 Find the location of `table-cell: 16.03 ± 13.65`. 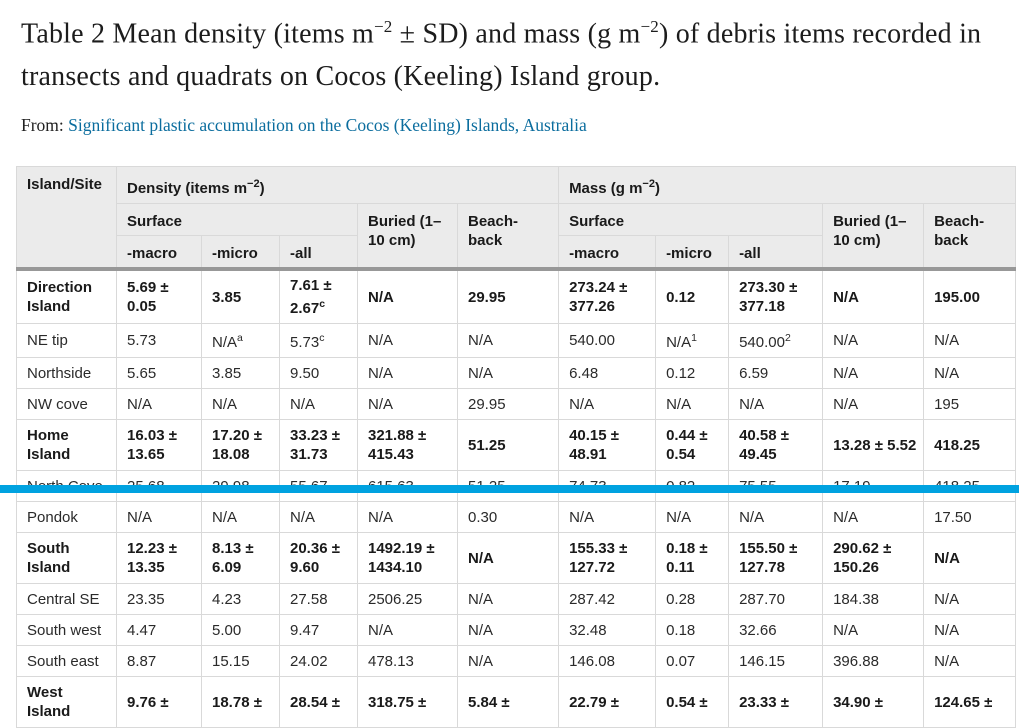

table-cell: 16.03 ± 13.65 is located at coordinates (159, 445).